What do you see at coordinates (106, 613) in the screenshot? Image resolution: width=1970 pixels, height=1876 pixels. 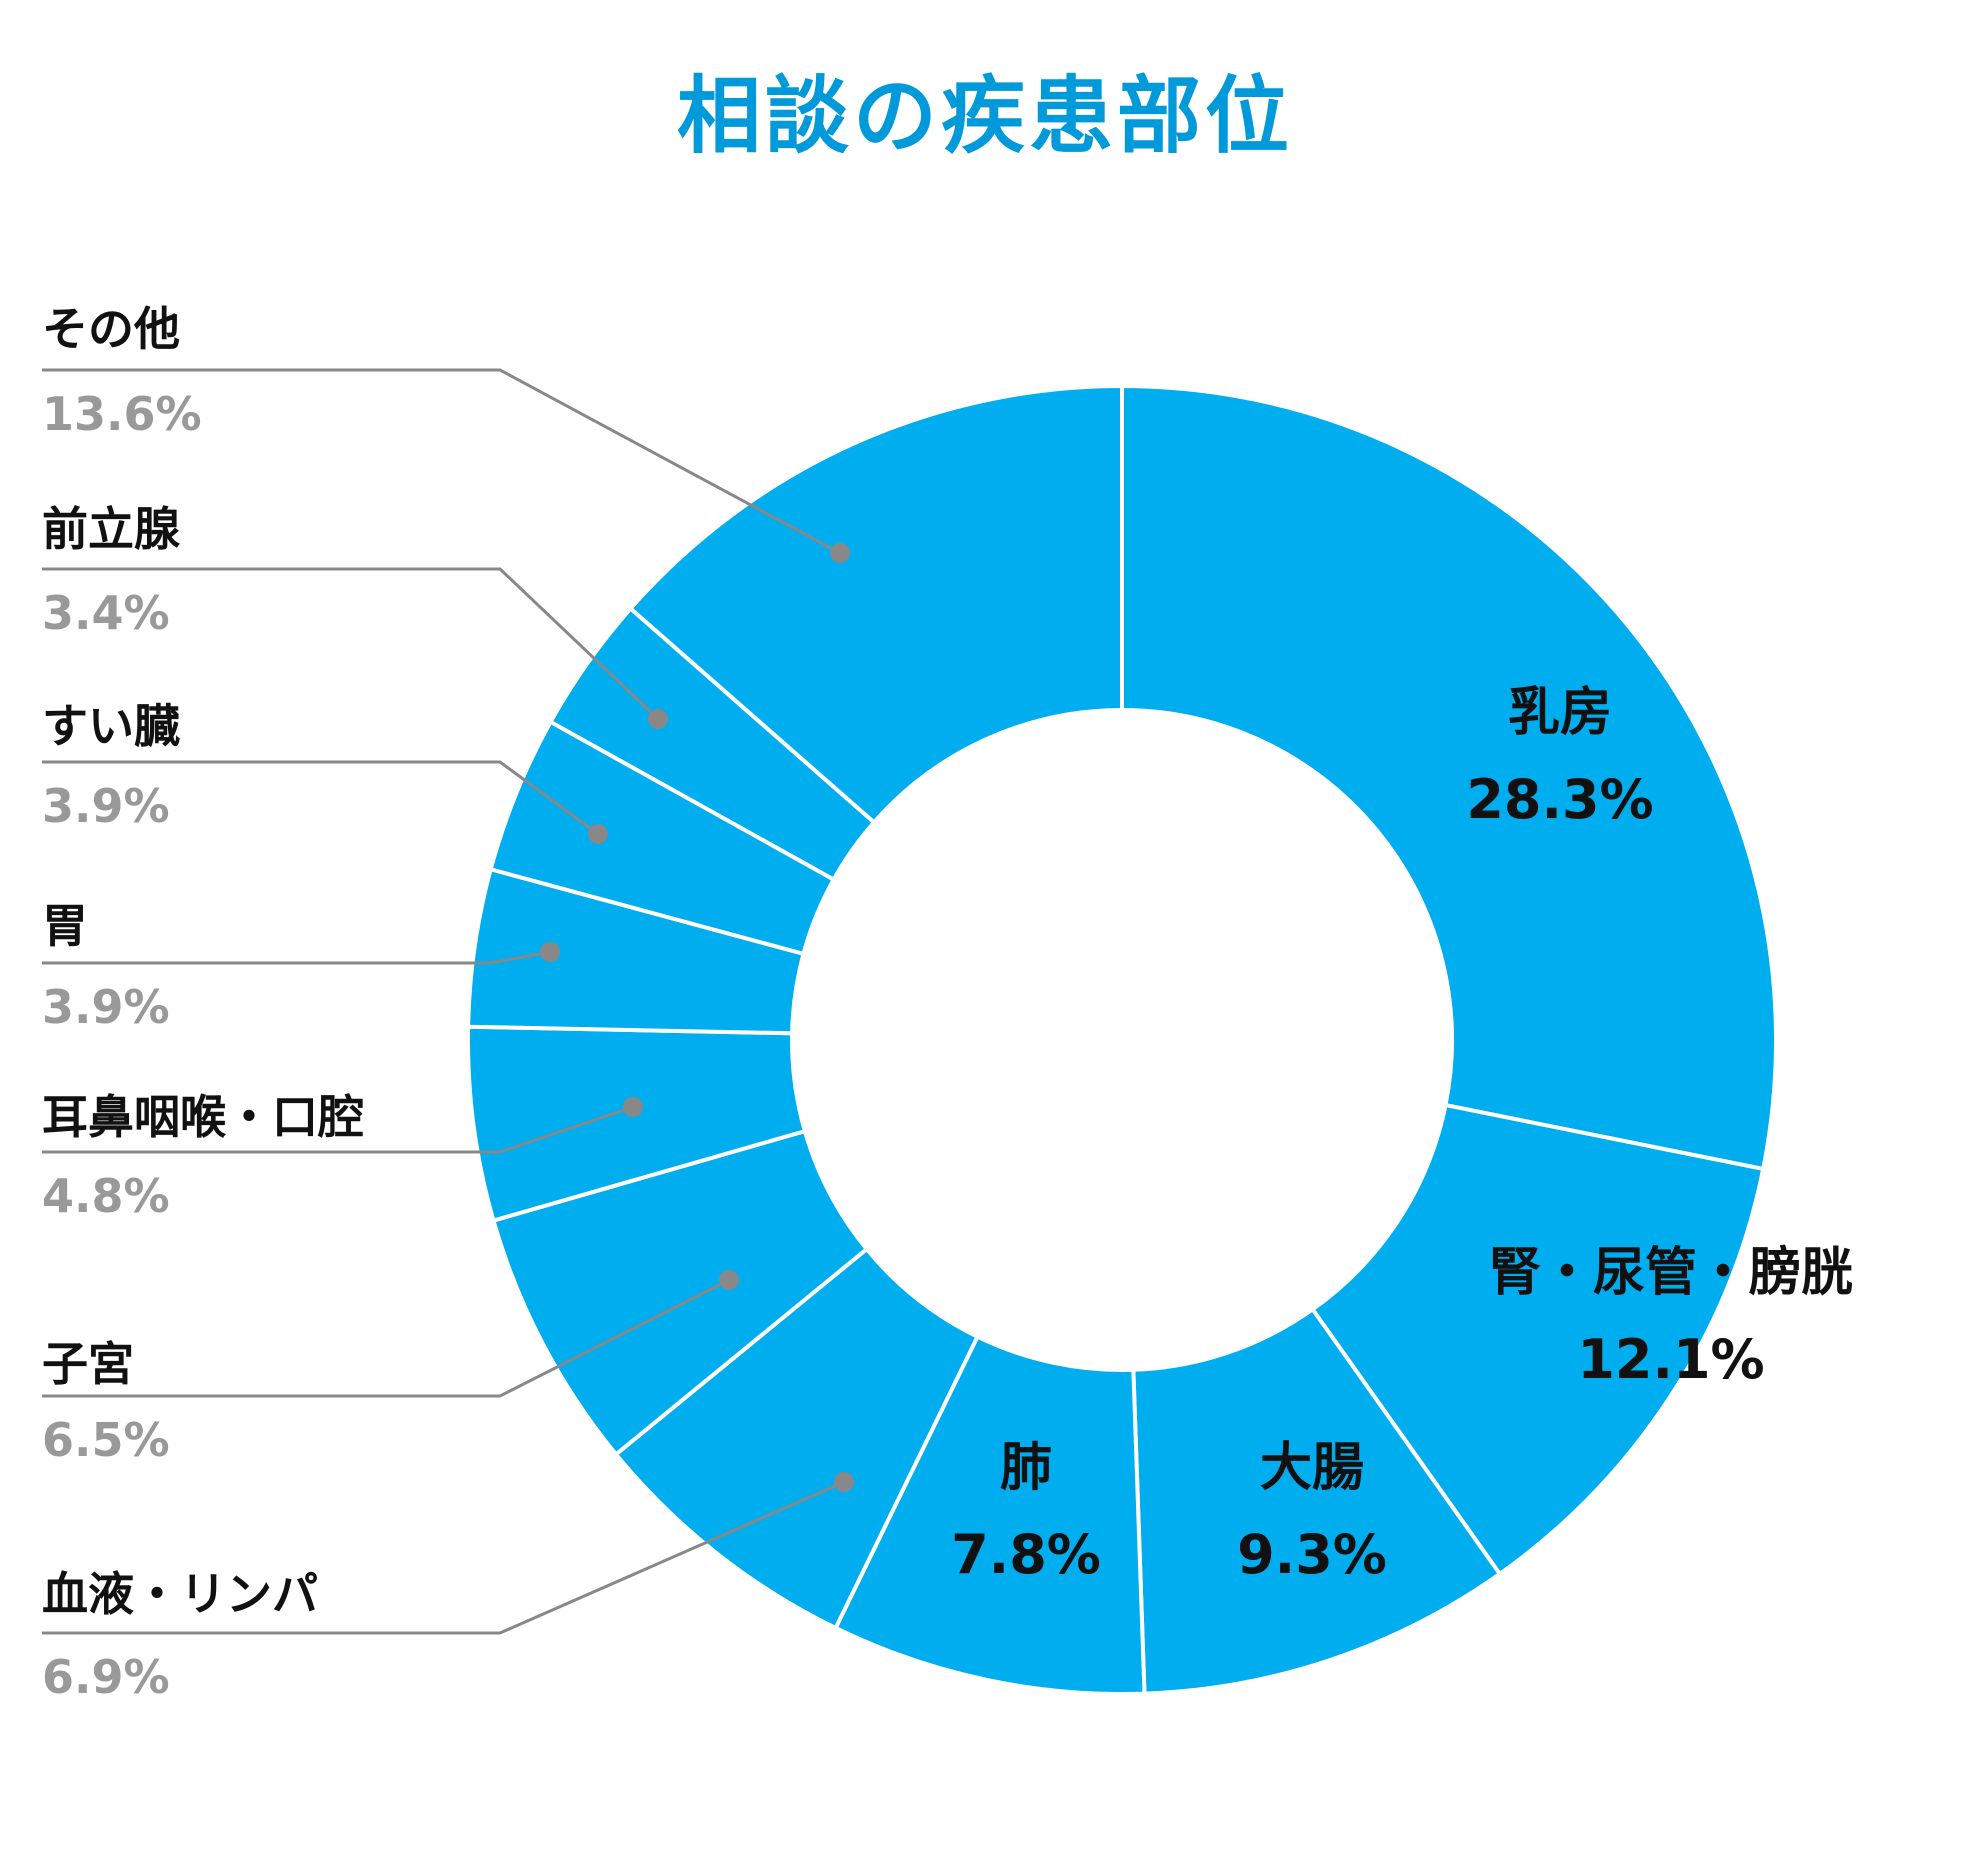 I see `outer-value-9: 3.4%` at bounding box center [106, 613].